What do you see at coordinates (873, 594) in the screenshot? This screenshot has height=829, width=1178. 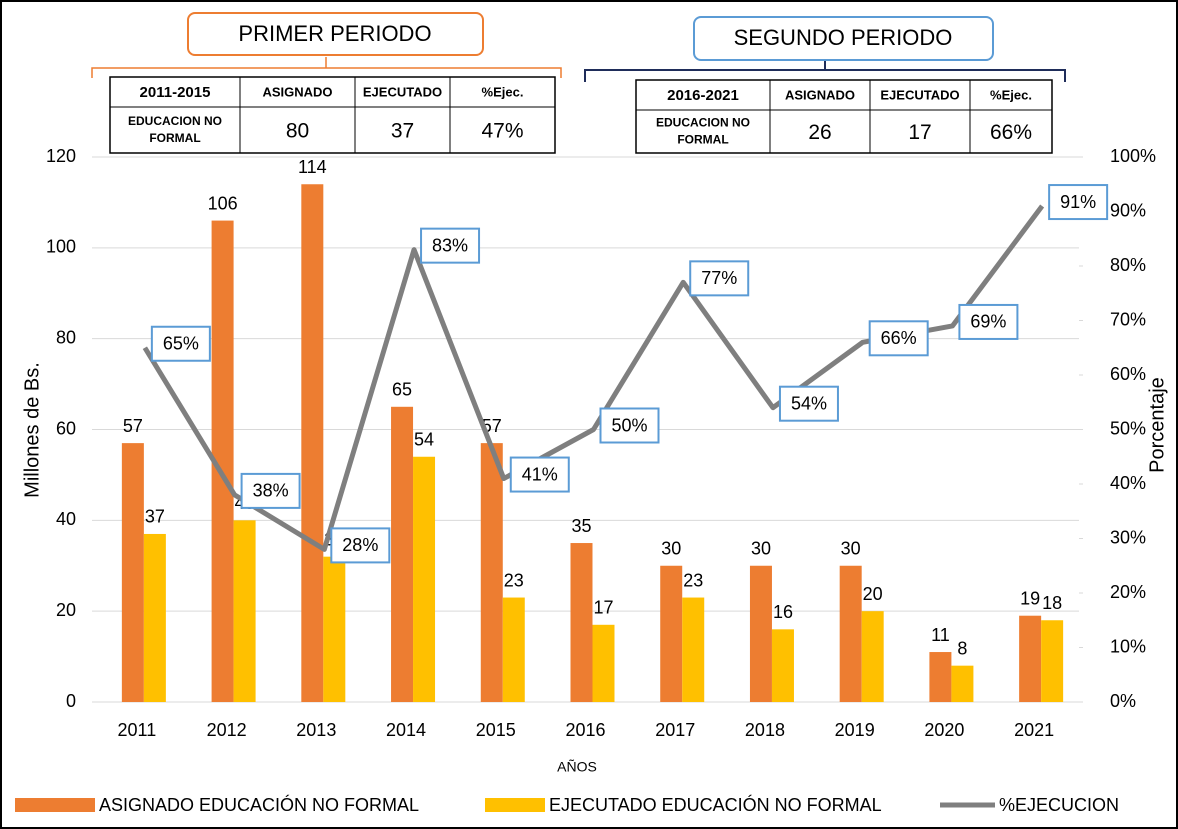 I see `bar-value-label: 20` at bounding box center [873, 594].